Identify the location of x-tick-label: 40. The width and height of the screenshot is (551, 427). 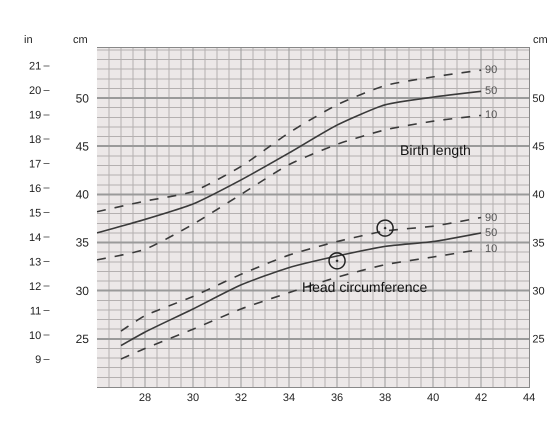
(433, 398).